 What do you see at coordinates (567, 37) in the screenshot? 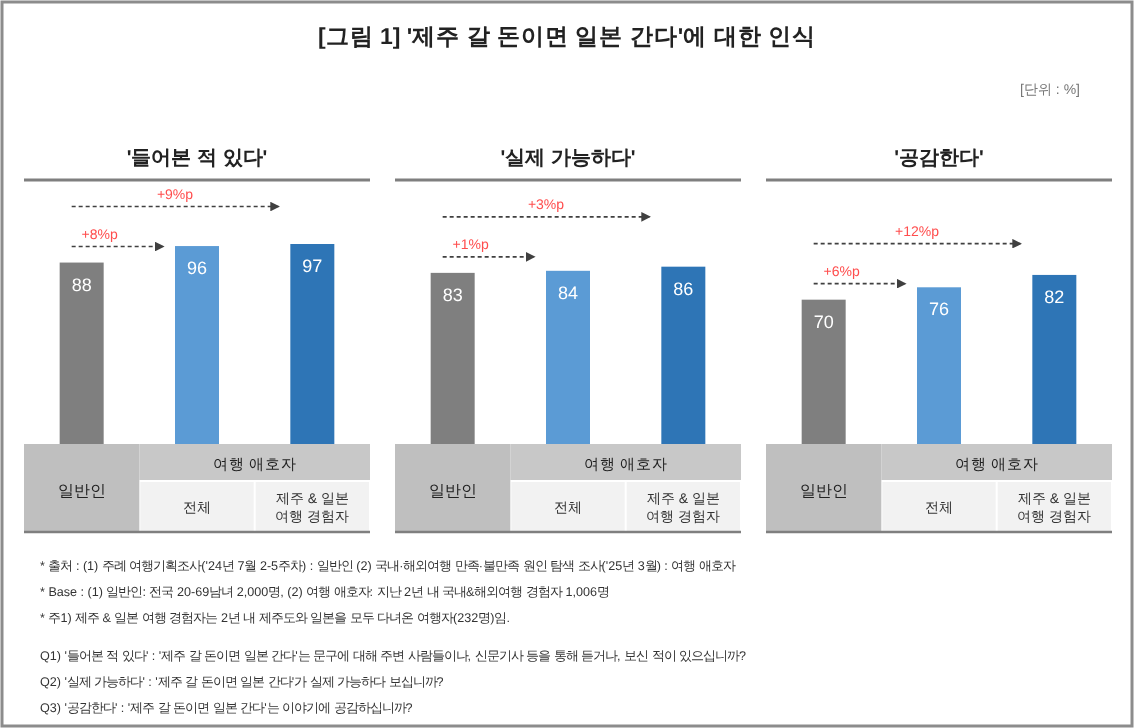
I see `text: [그림 1] '제주 갈 돈이면 일본 간다'에 대한 인식` at bounding box center [567, 37].